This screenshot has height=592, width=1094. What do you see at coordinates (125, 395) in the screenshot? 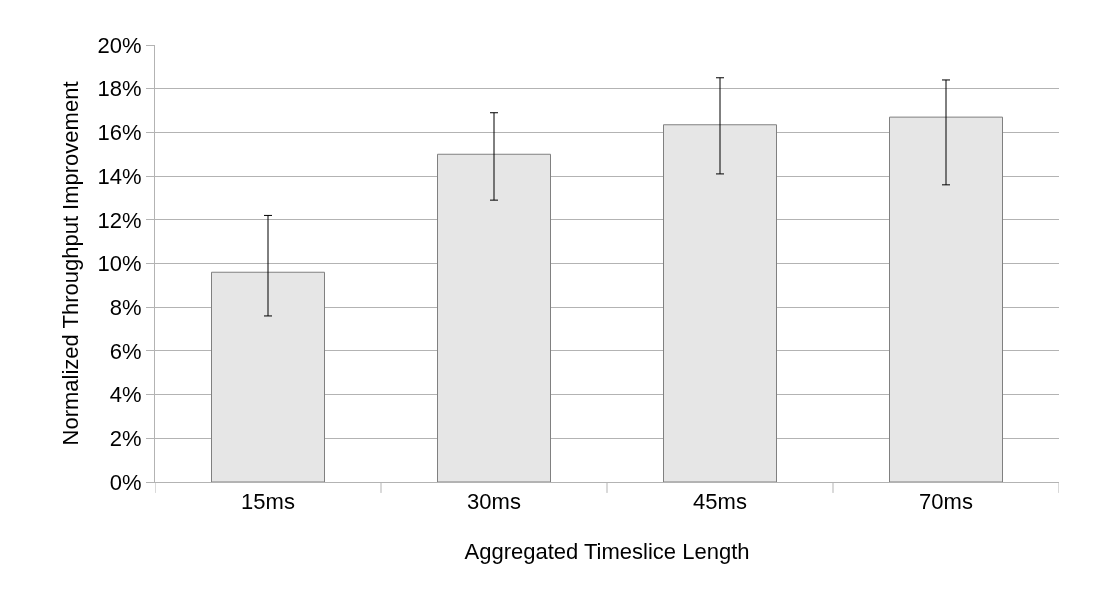
I see `y-tick-label: 4%` at bounding box center [125, 395].